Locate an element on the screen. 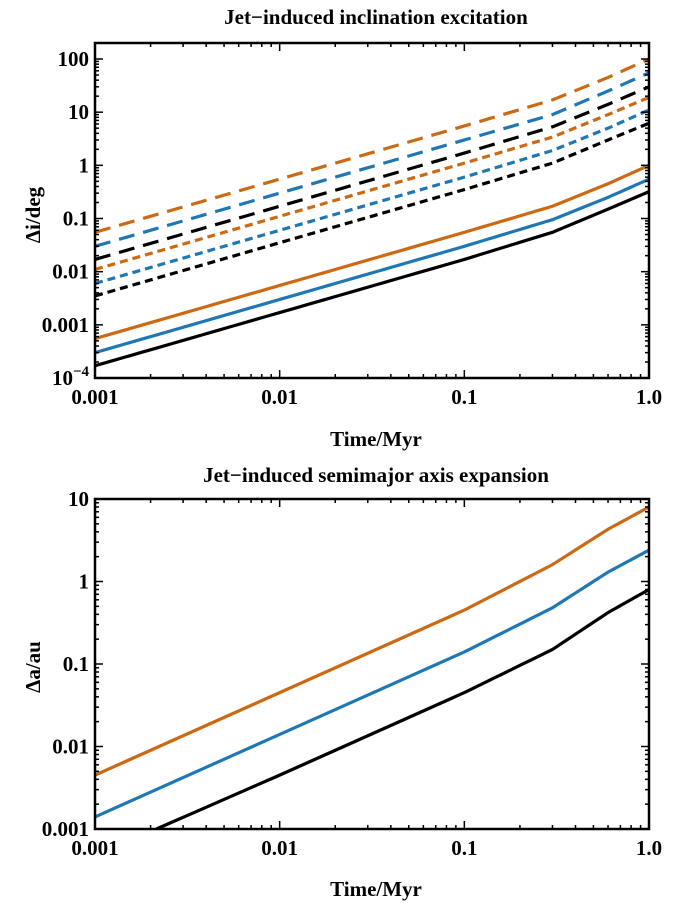 This screenshot has height=911, width=683. chart-title: Jet−induced inclination excitation is located at coordinates (376, 17).